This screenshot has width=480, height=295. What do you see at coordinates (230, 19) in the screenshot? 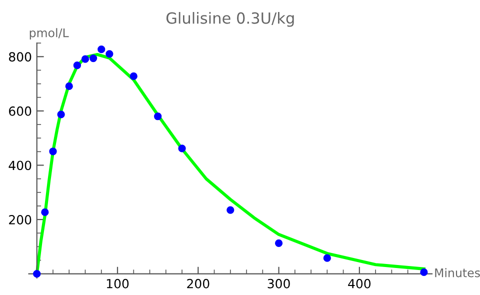
I see `chart-title: Glulisine 0.3U/kg` at bounding box center [230, 19].